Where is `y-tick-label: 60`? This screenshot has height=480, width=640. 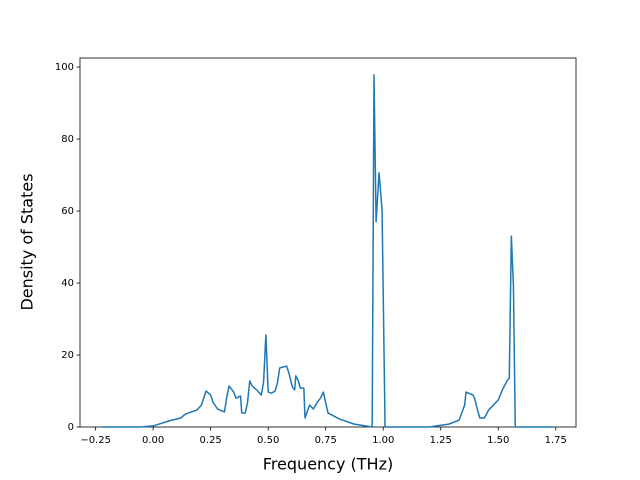 y-tick-label: 60 is located at coordinates (67, 211).